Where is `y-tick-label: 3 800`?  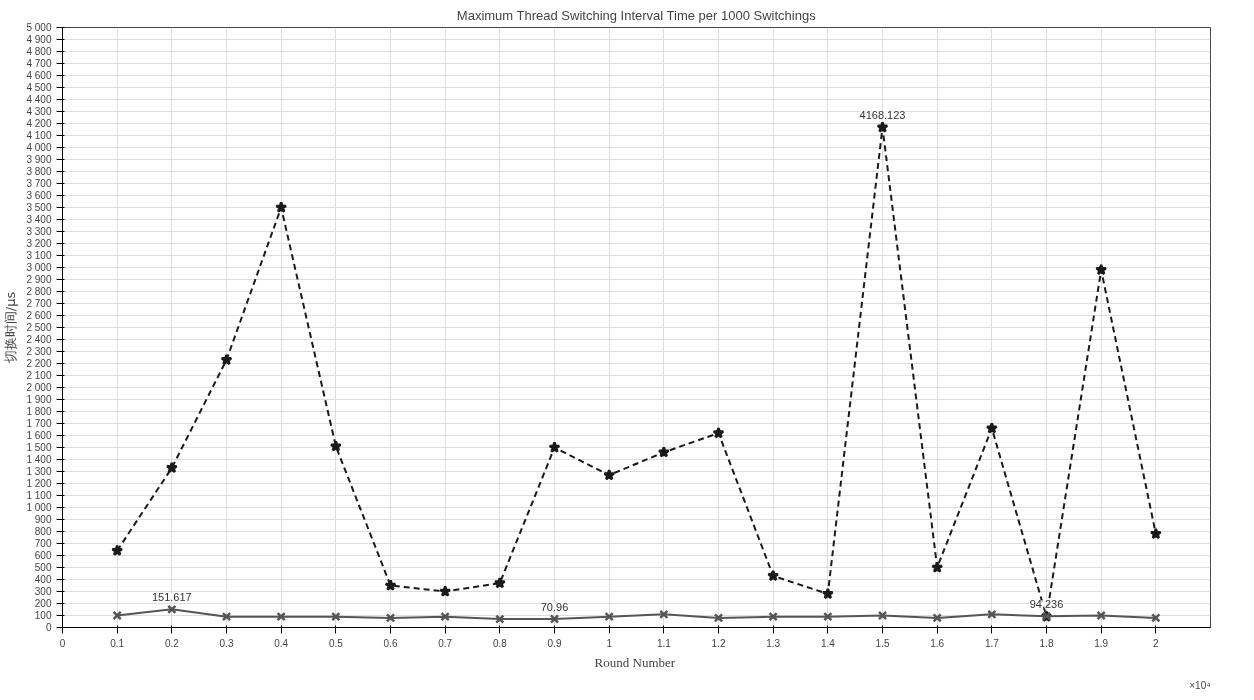 y-tick-label: 3 800 is located at coordinates (39, 171).